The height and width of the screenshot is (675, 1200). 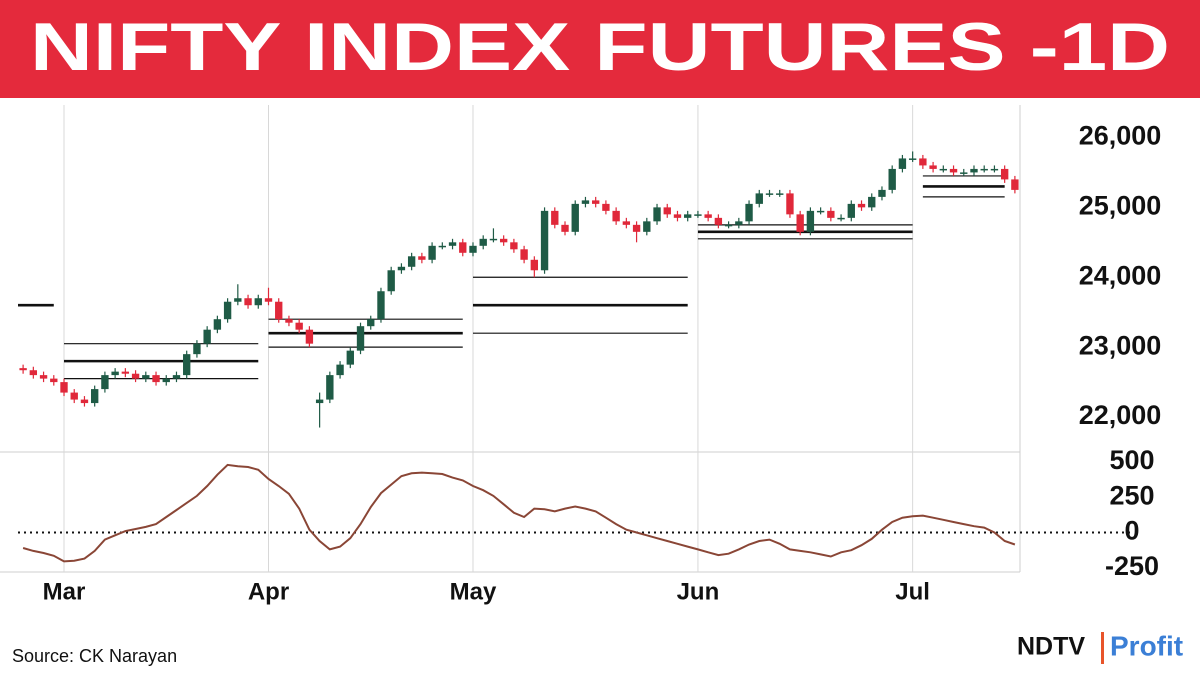 I want to click on x-tick-label: Mar, so click(x=64, y=591).